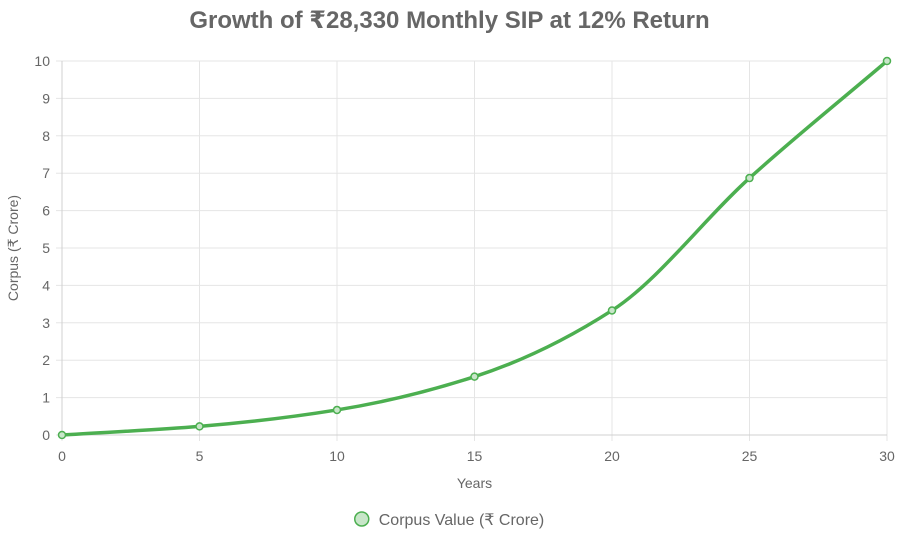 The height and width of the screenshot is (542, 899). What do you see at coordinates (887, 456) in the screenshot?
I see `x-tick-label: 30` at bounding box center [887, 456].